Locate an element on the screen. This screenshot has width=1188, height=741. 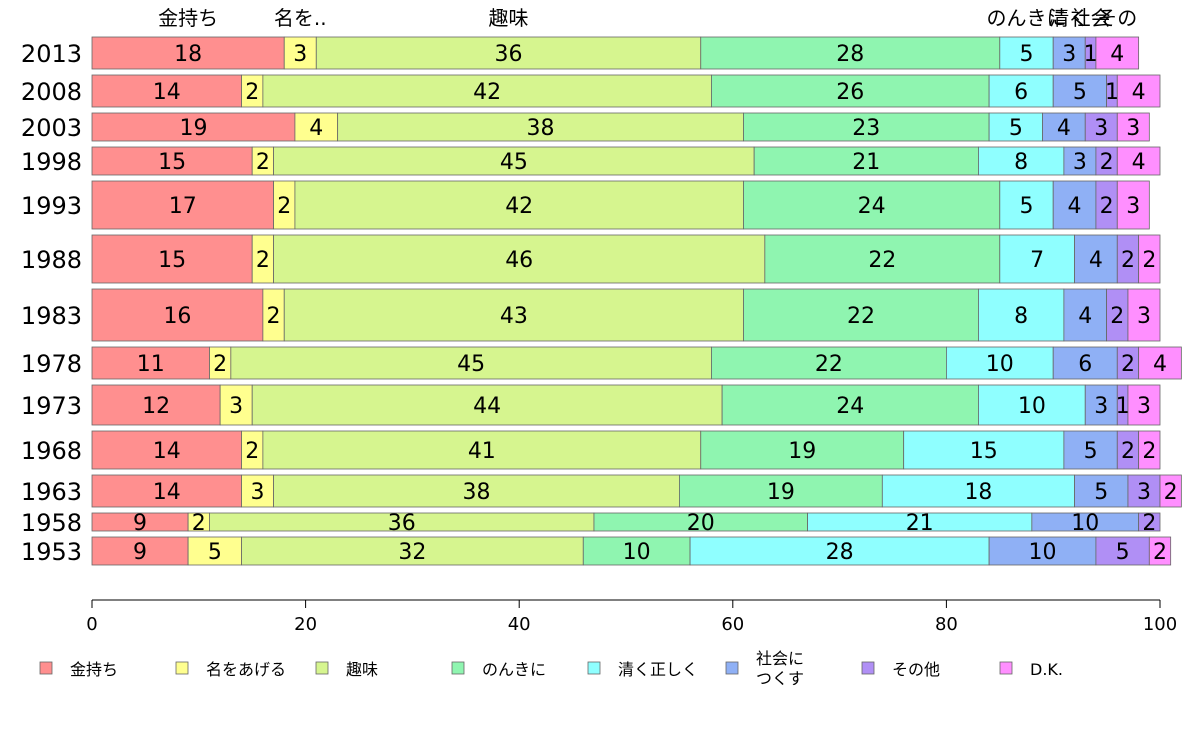
year-label: 2008 is located at coordinates (51, 92).